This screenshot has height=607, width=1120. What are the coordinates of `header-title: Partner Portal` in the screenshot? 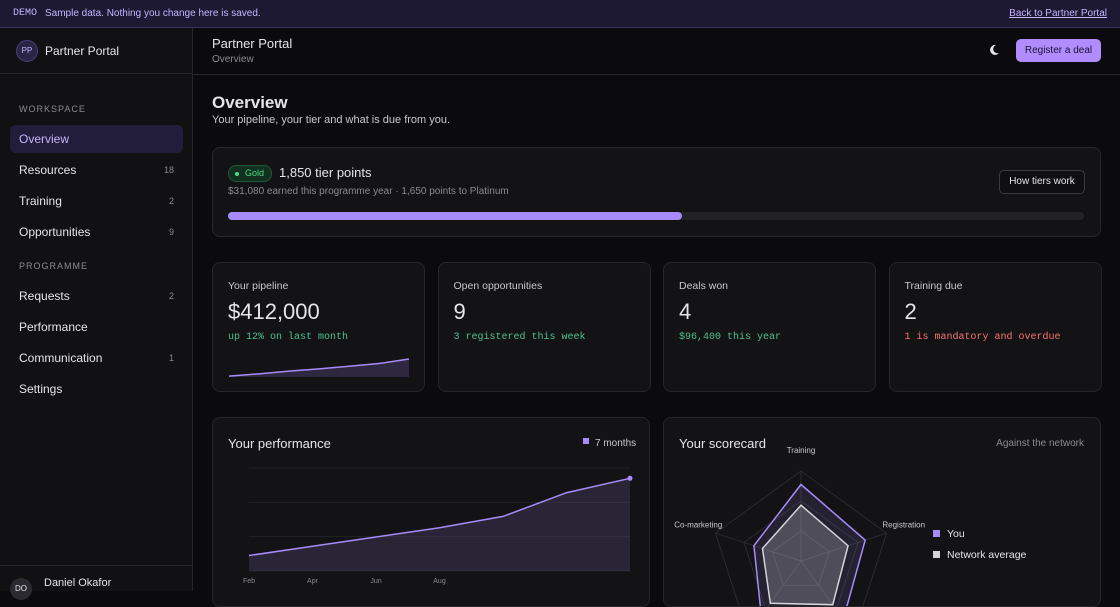 It's located at (252, 43).